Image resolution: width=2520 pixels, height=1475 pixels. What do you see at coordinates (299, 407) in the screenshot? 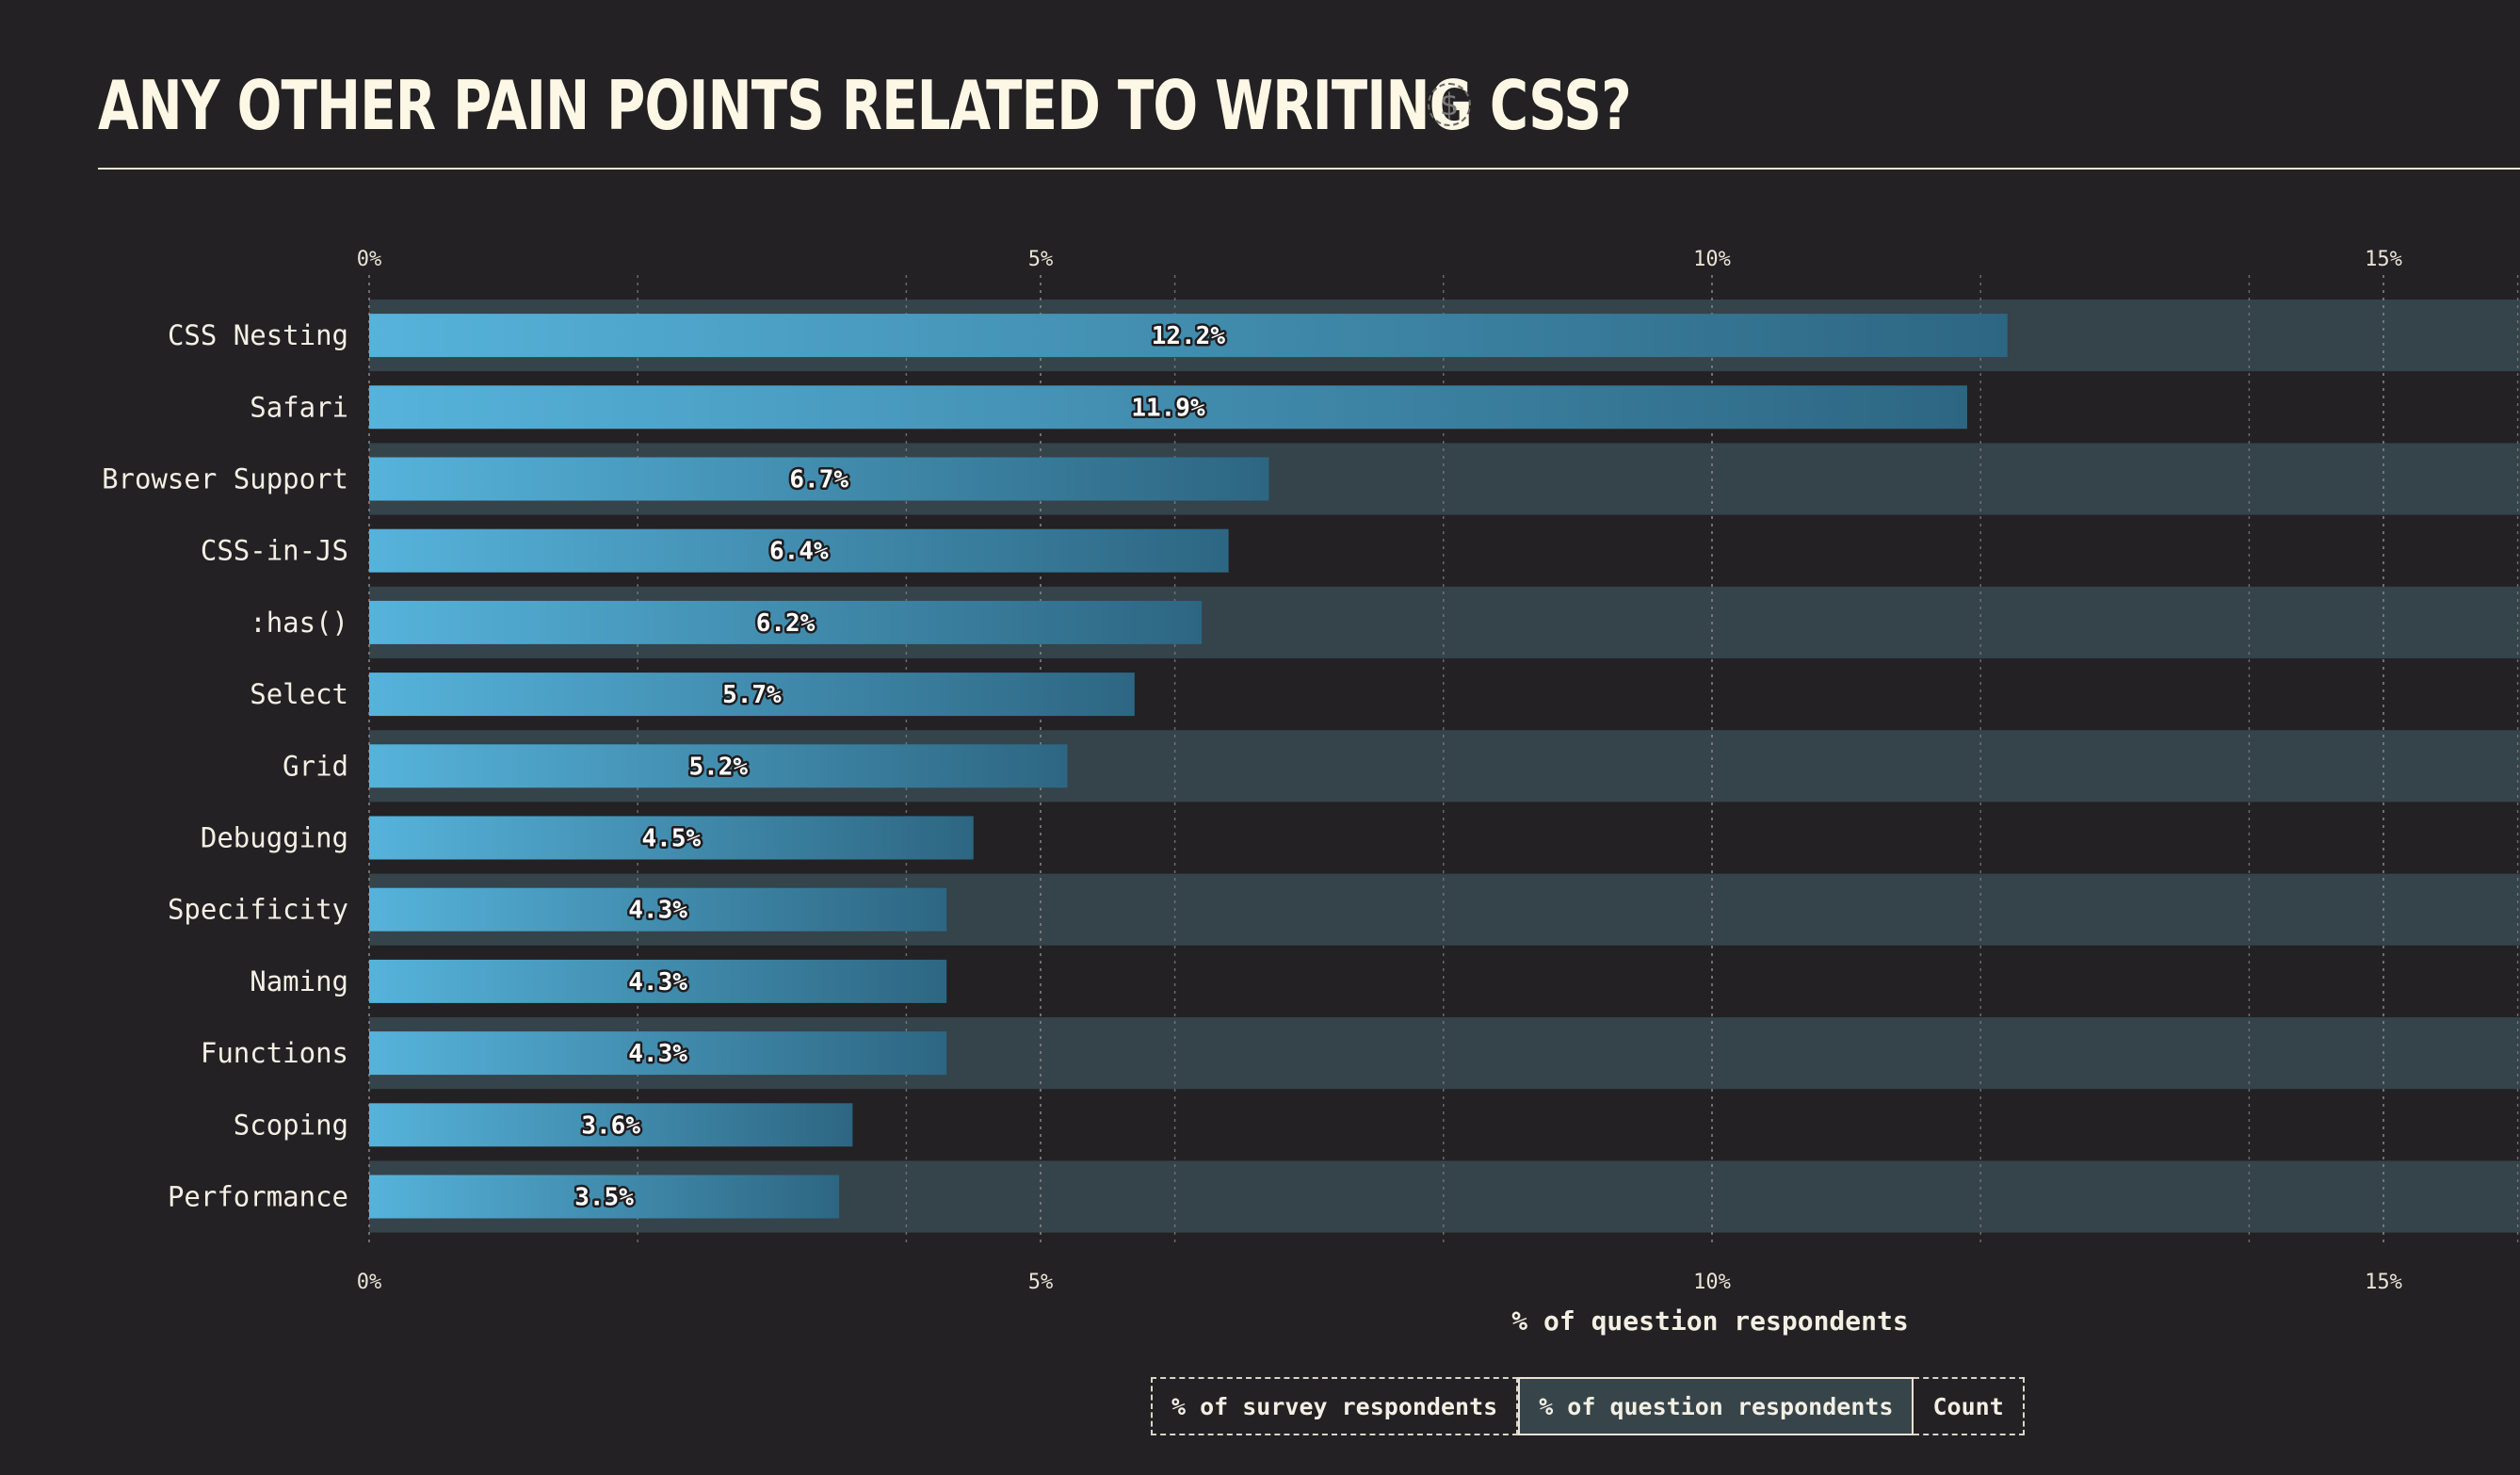
I see `category-label: Safari` at bounding box center [299, 407].